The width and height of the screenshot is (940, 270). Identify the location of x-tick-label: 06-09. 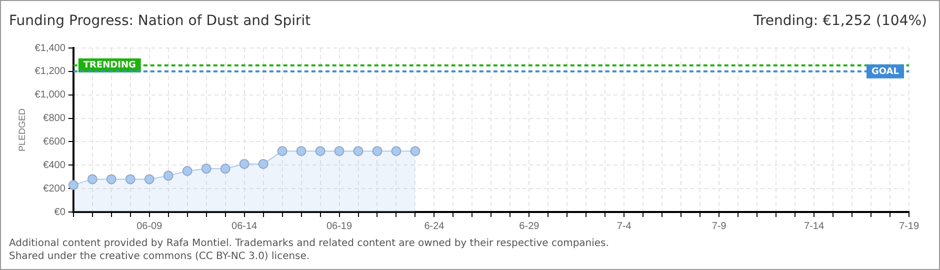
(149, 226).